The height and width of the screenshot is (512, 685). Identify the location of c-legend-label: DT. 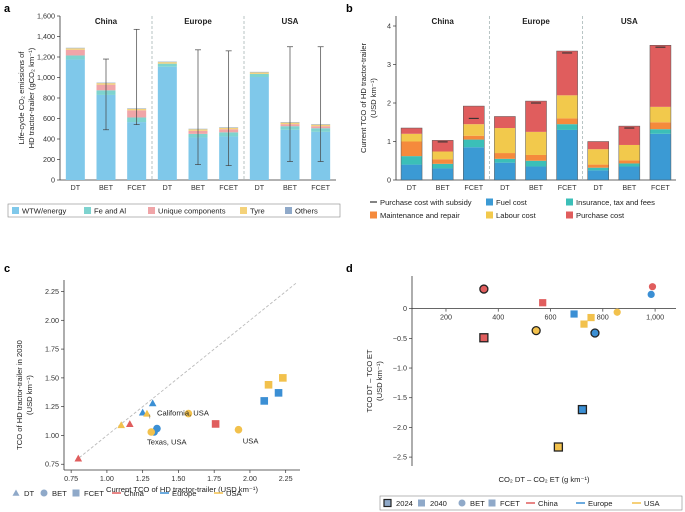
(29, 493).